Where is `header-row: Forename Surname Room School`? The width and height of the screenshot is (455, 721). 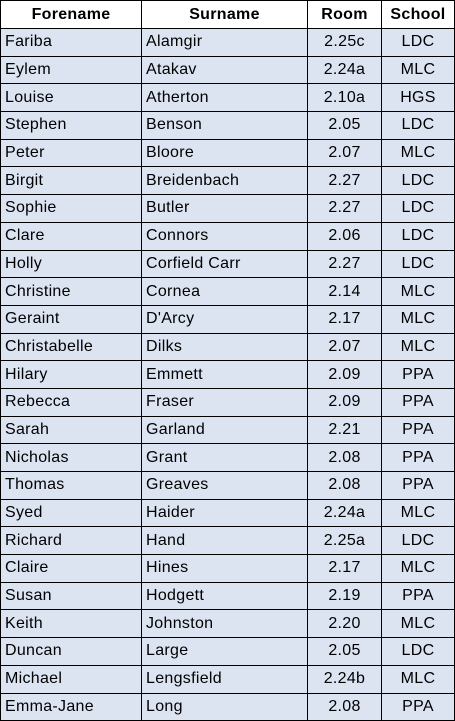
header-row: Forename Surname Room School is located at coordinates (227, 14).